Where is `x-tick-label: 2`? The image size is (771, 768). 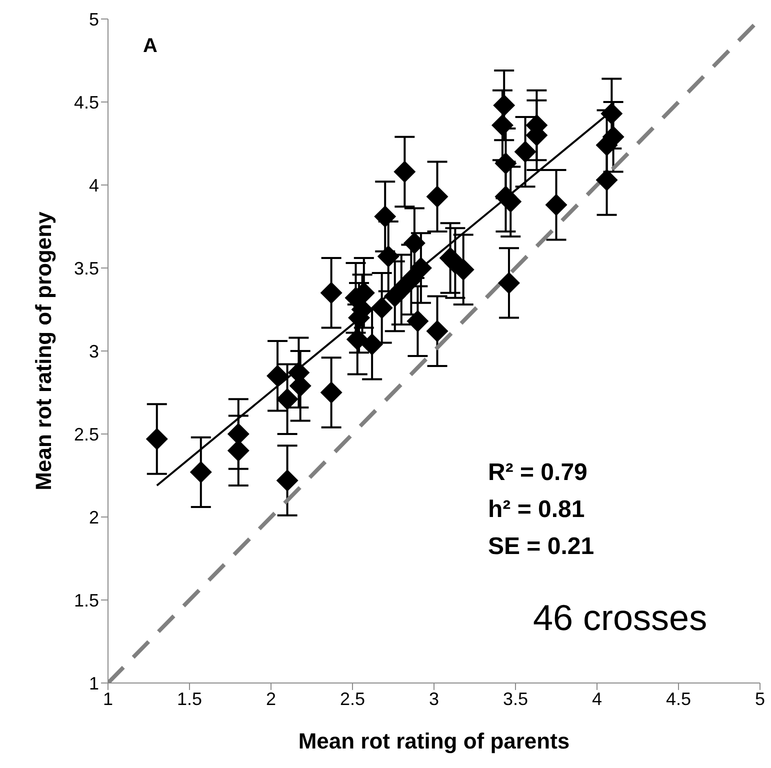
x-tick-label: 2 is located at coordinates (271, 698).